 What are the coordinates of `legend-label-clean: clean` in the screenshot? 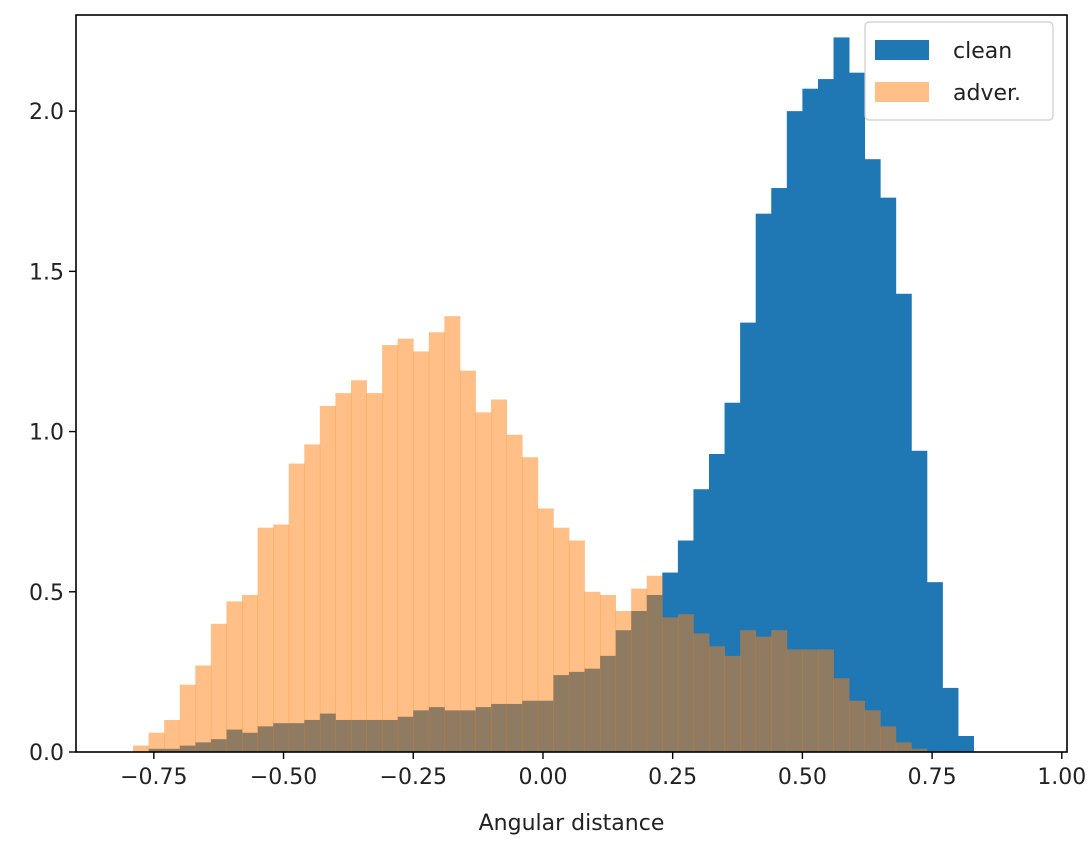 It's located at (982, 51).